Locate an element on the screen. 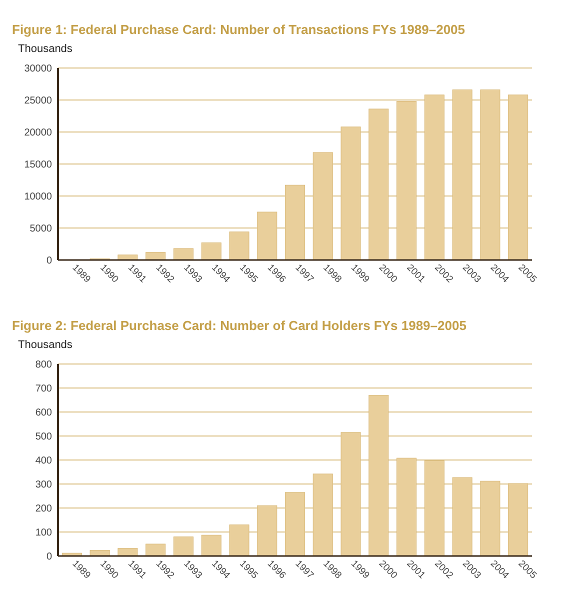  chart-title: Figure 1: Federal Purchase Card: Number of Transactions FYs 1989–2005 is located at coordinates (239, 29).